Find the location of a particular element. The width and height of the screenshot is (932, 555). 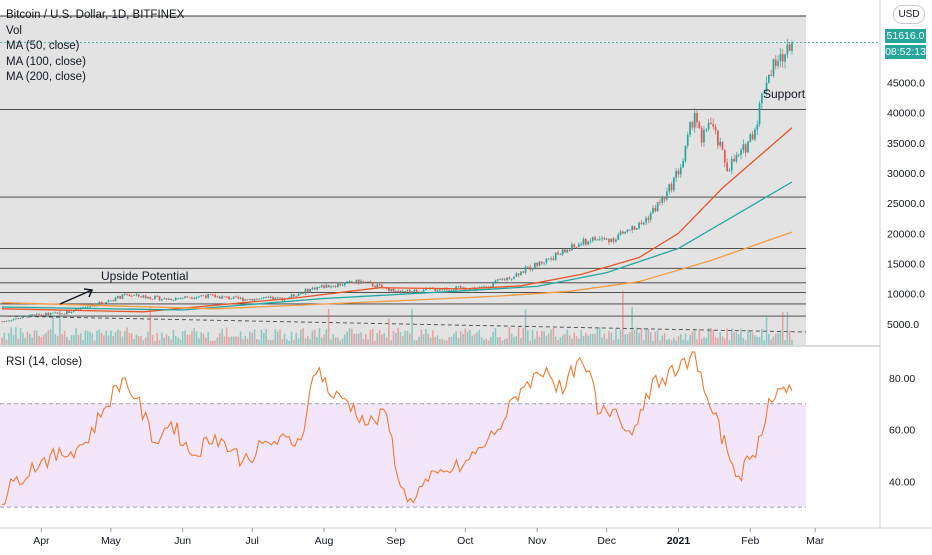

ma200-line is located at coordinates (397, 270).